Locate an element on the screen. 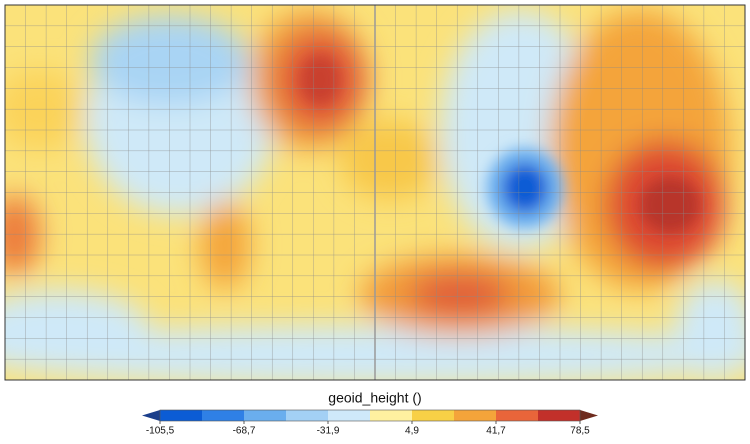 The height and width of the screenshot is (444, 750). colorbar-tick-label: 4,9 is located at coordinates (412, 431).